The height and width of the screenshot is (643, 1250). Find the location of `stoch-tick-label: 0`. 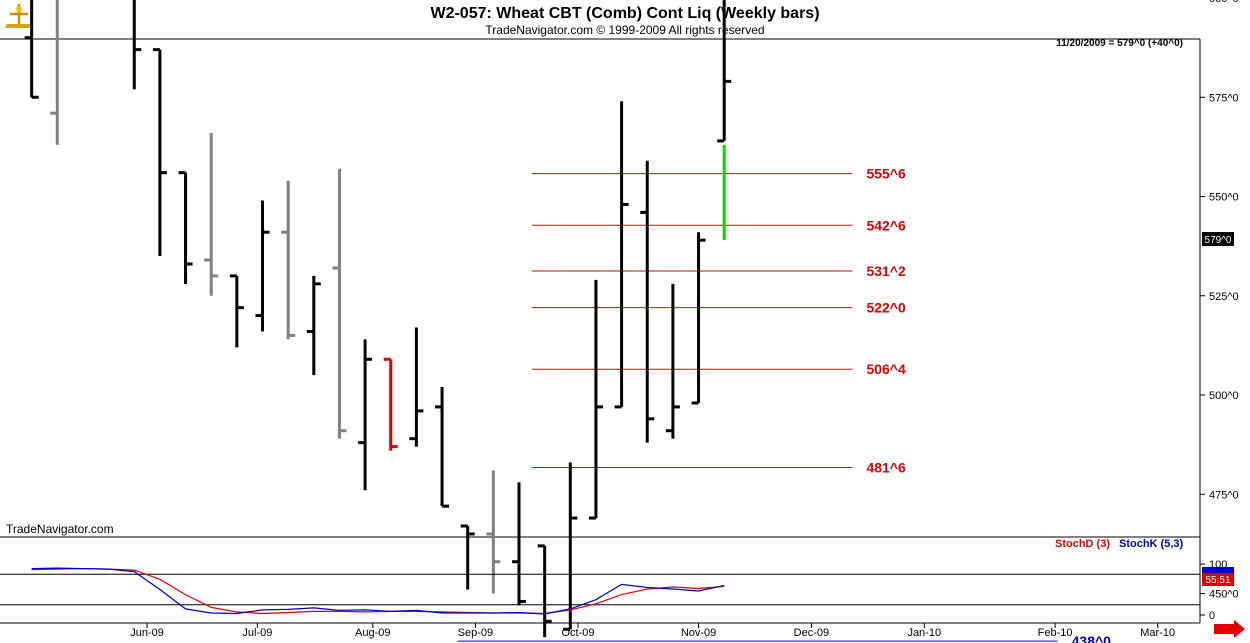

stoch-tick-label: 0 is located at coordinates (1212, 616).